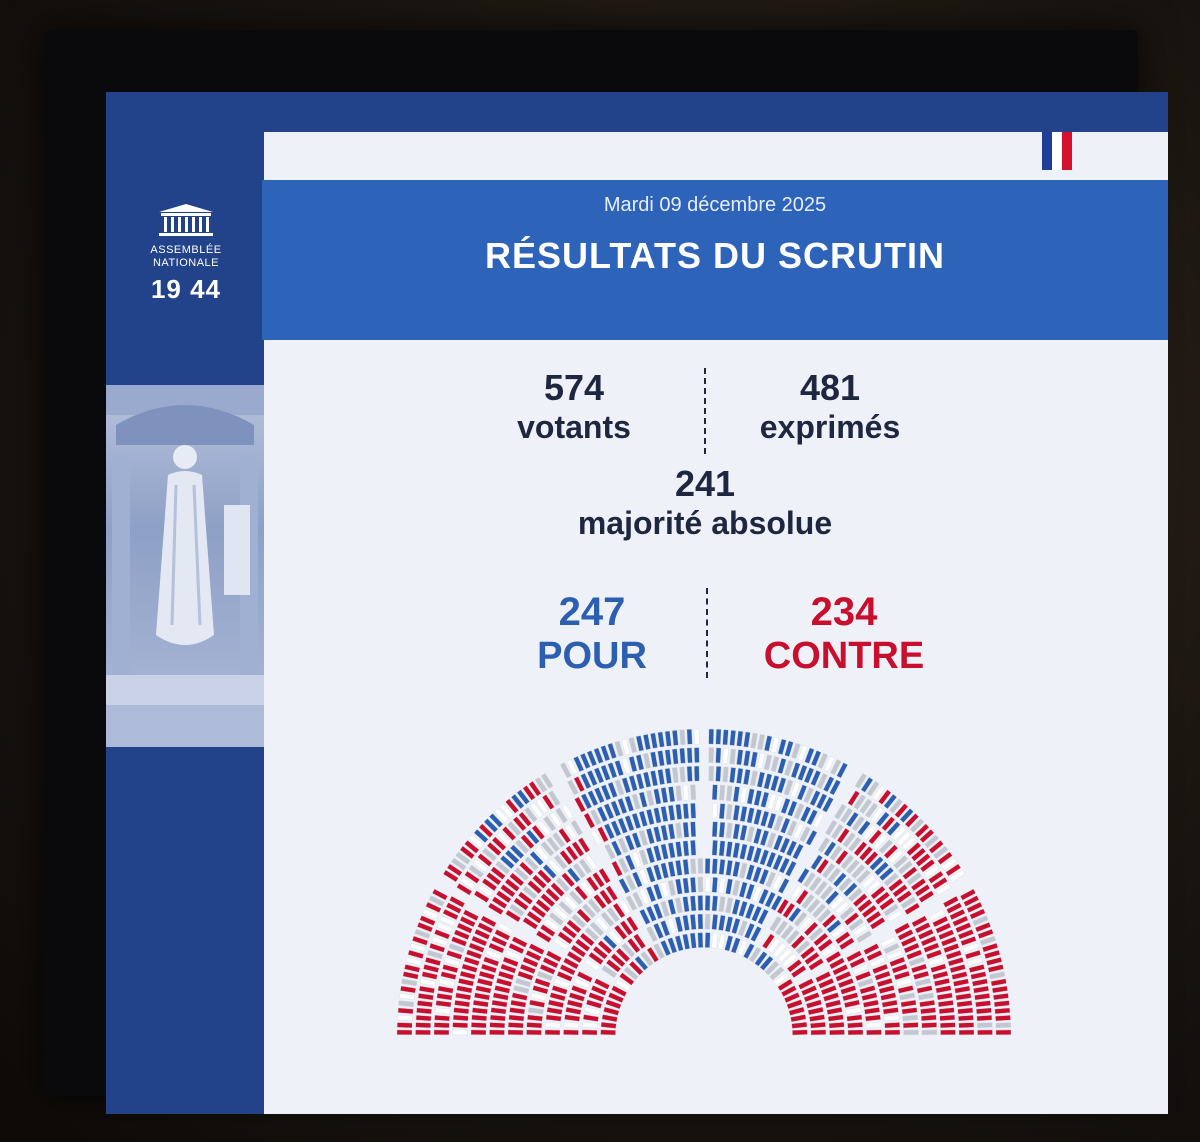  Describe the element at coordinates (705, 523) in the screenshot. I see `majorite-label: majorité absolue` at that location.